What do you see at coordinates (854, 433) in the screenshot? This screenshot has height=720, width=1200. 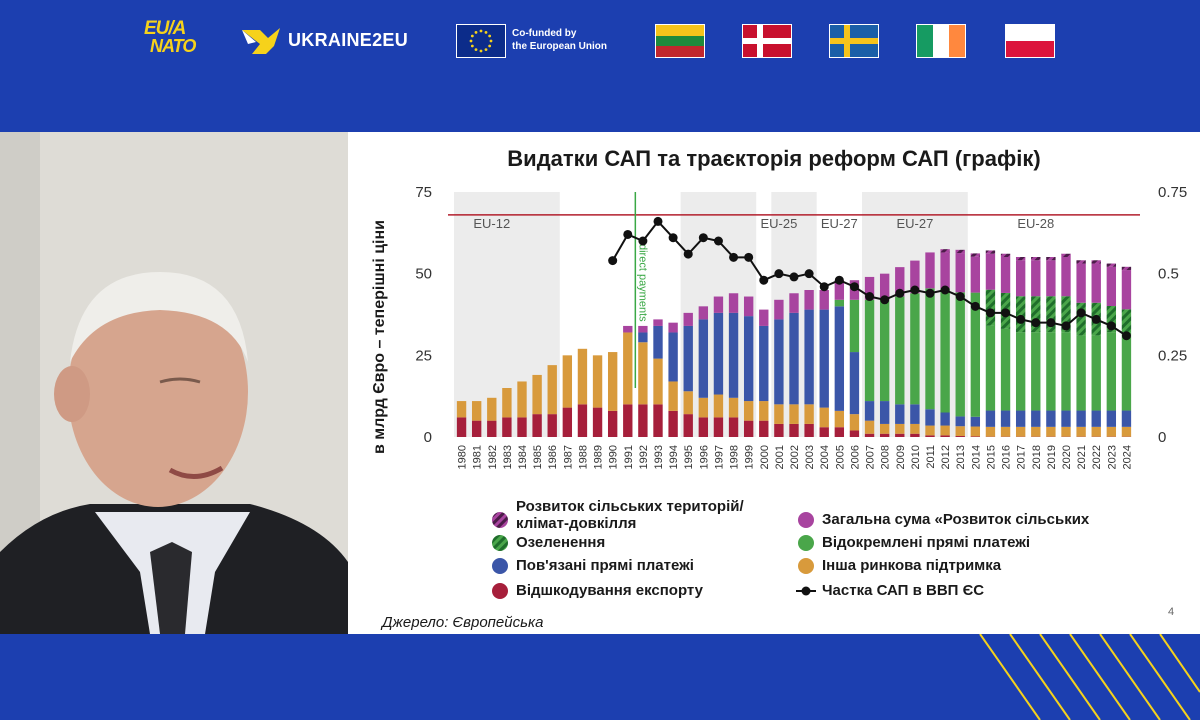 I see `bar-export_refunds-2006` at bounding box center [854, 433].